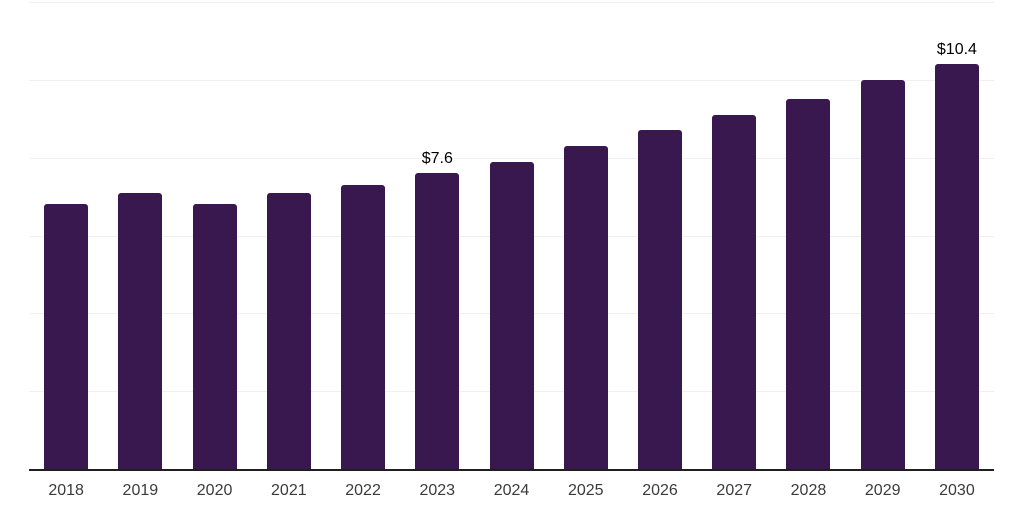 Image resolution: width=1024 pixels, height=512 pixels. What do you see at coordinates (363, 326) in the screenshot?
I see `bar-2022` at bounding box center [363, 326].